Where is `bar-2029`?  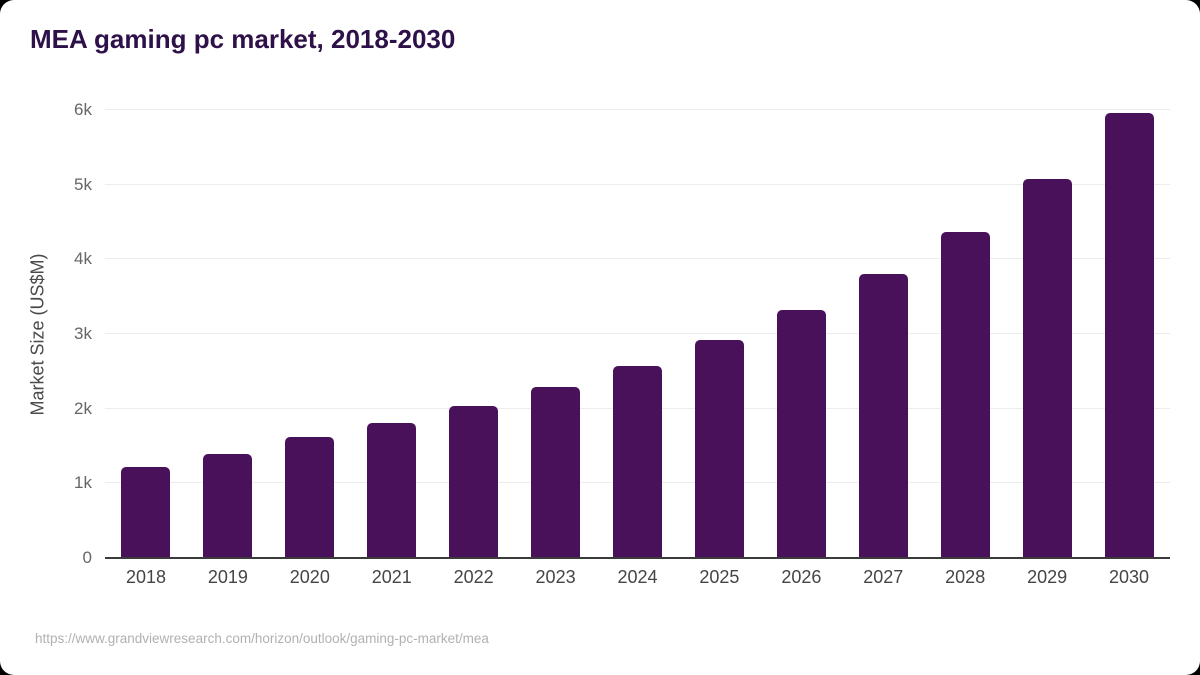
bar-2029 is located at coordinates (1047, 368).